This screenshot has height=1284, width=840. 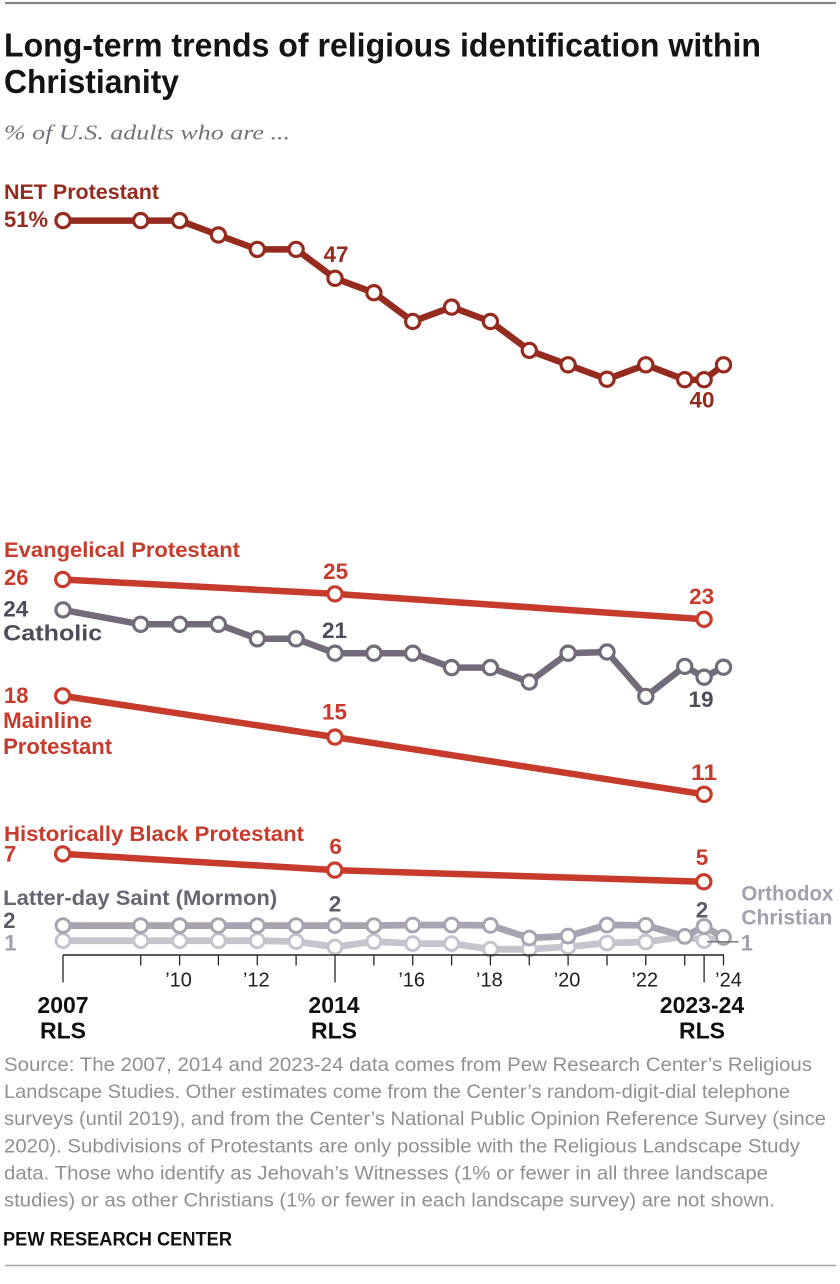 What do you see at coordinates (62, 1005) in the screenshot?
I see `svg-text: 2007` at bounding box center [62, 1005].